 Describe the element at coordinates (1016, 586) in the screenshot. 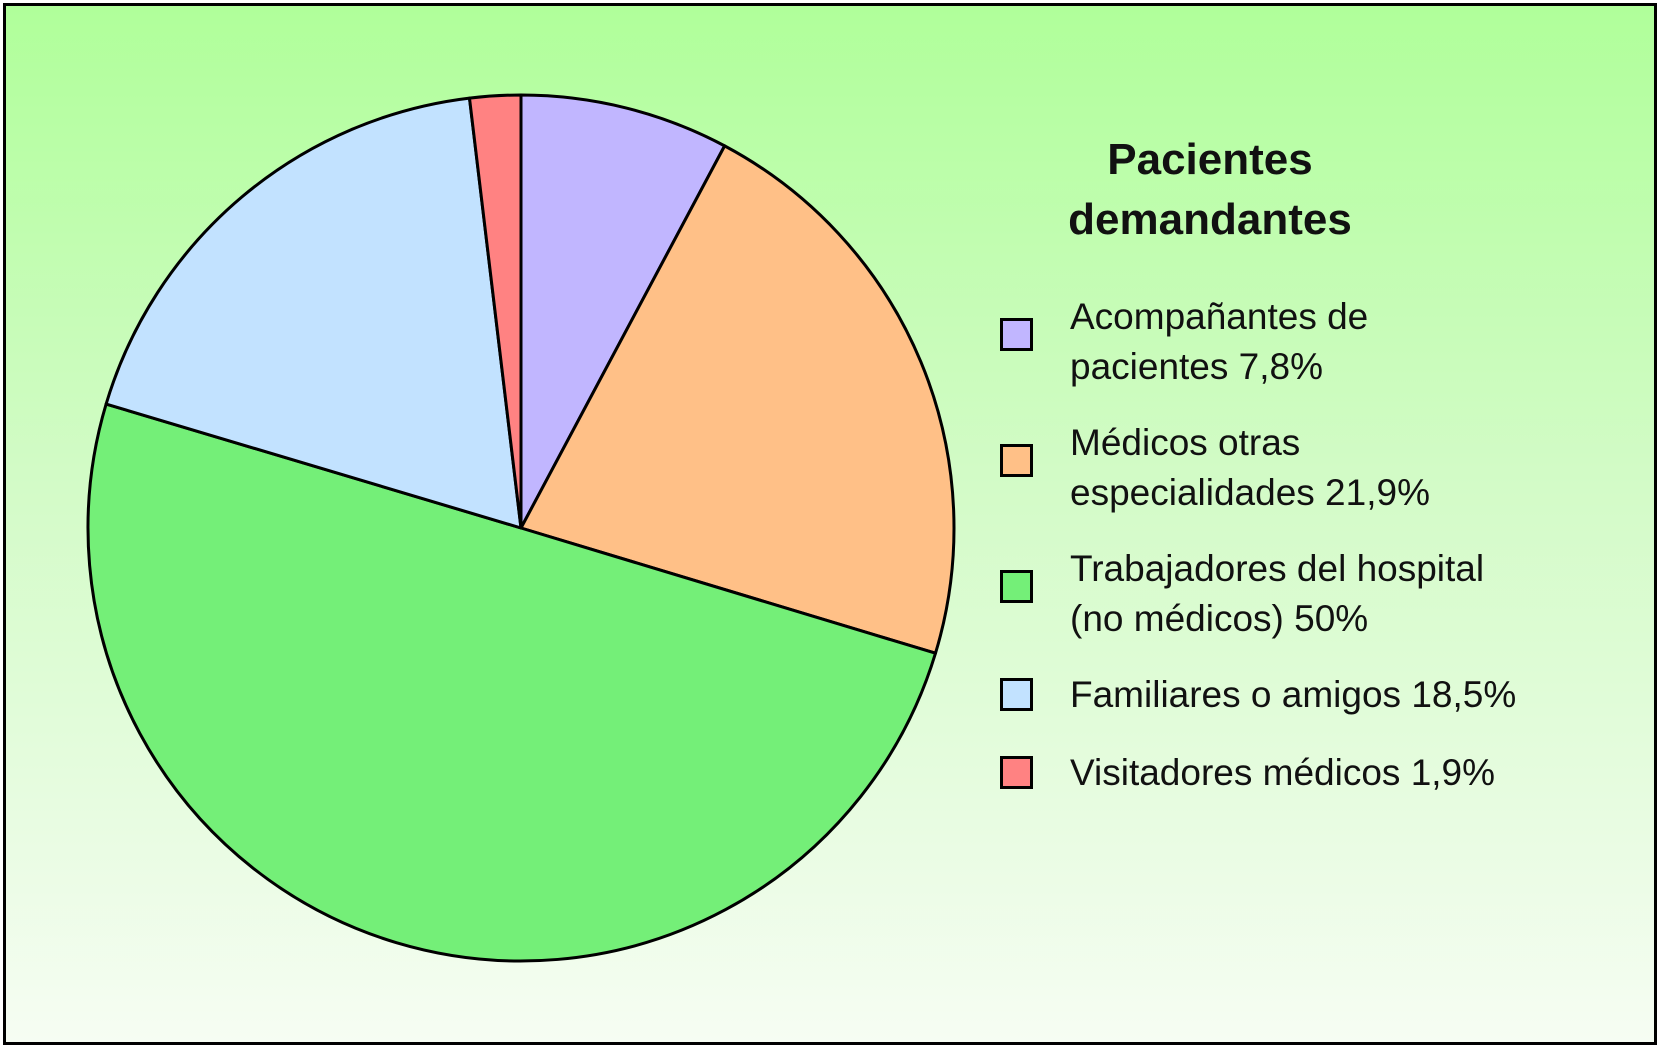

I see `legend-swatch-trabajadores` at that location.